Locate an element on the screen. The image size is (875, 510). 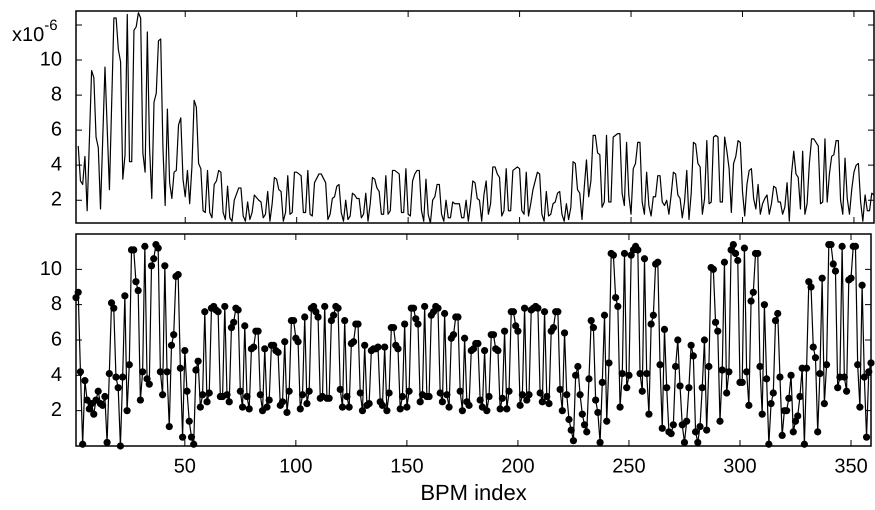
x-tick-label: 50 is located at coordinates (185, 467).